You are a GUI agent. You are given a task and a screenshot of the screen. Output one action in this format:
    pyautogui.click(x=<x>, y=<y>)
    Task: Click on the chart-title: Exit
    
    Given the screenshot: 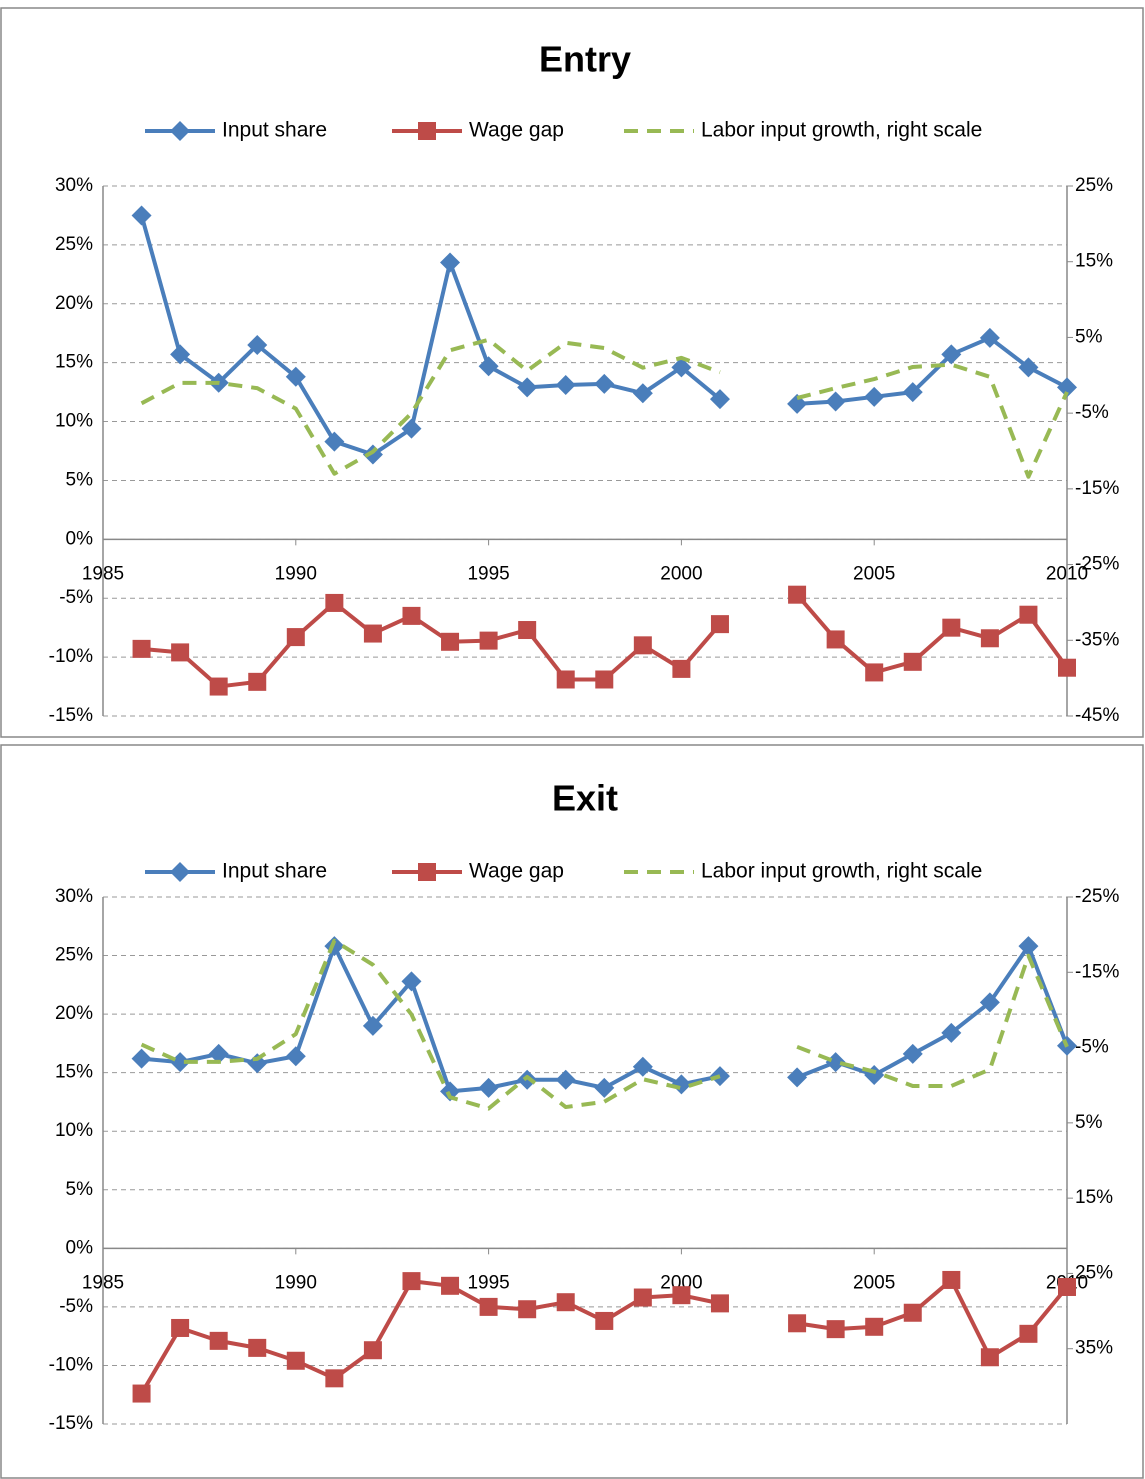 What is the action you would take?
    pyautogui.click(x=585, y=798)
    